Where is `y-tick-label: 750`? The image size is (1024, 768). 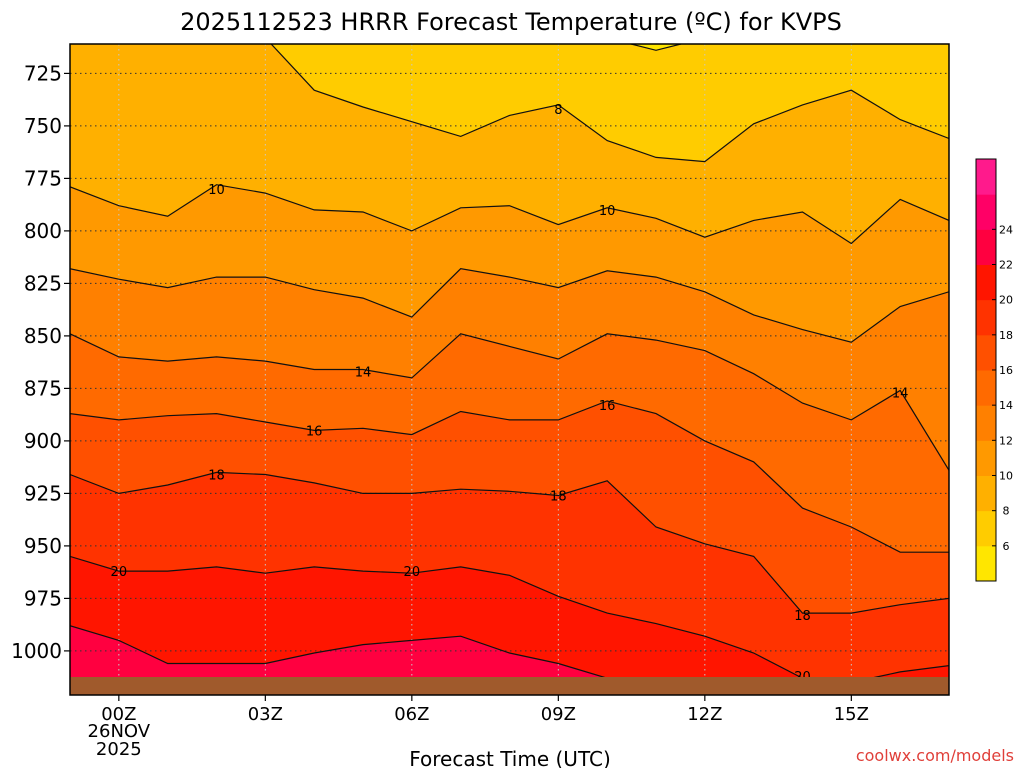
y-tick-label: 750 is located at coordinates (43, 126).